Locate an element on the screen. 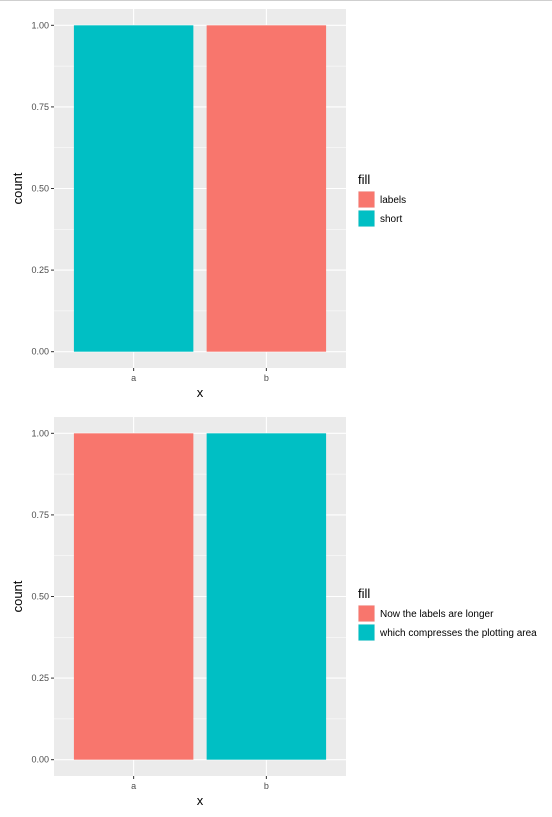  legend-label: short is located at coordinates (391, 219).